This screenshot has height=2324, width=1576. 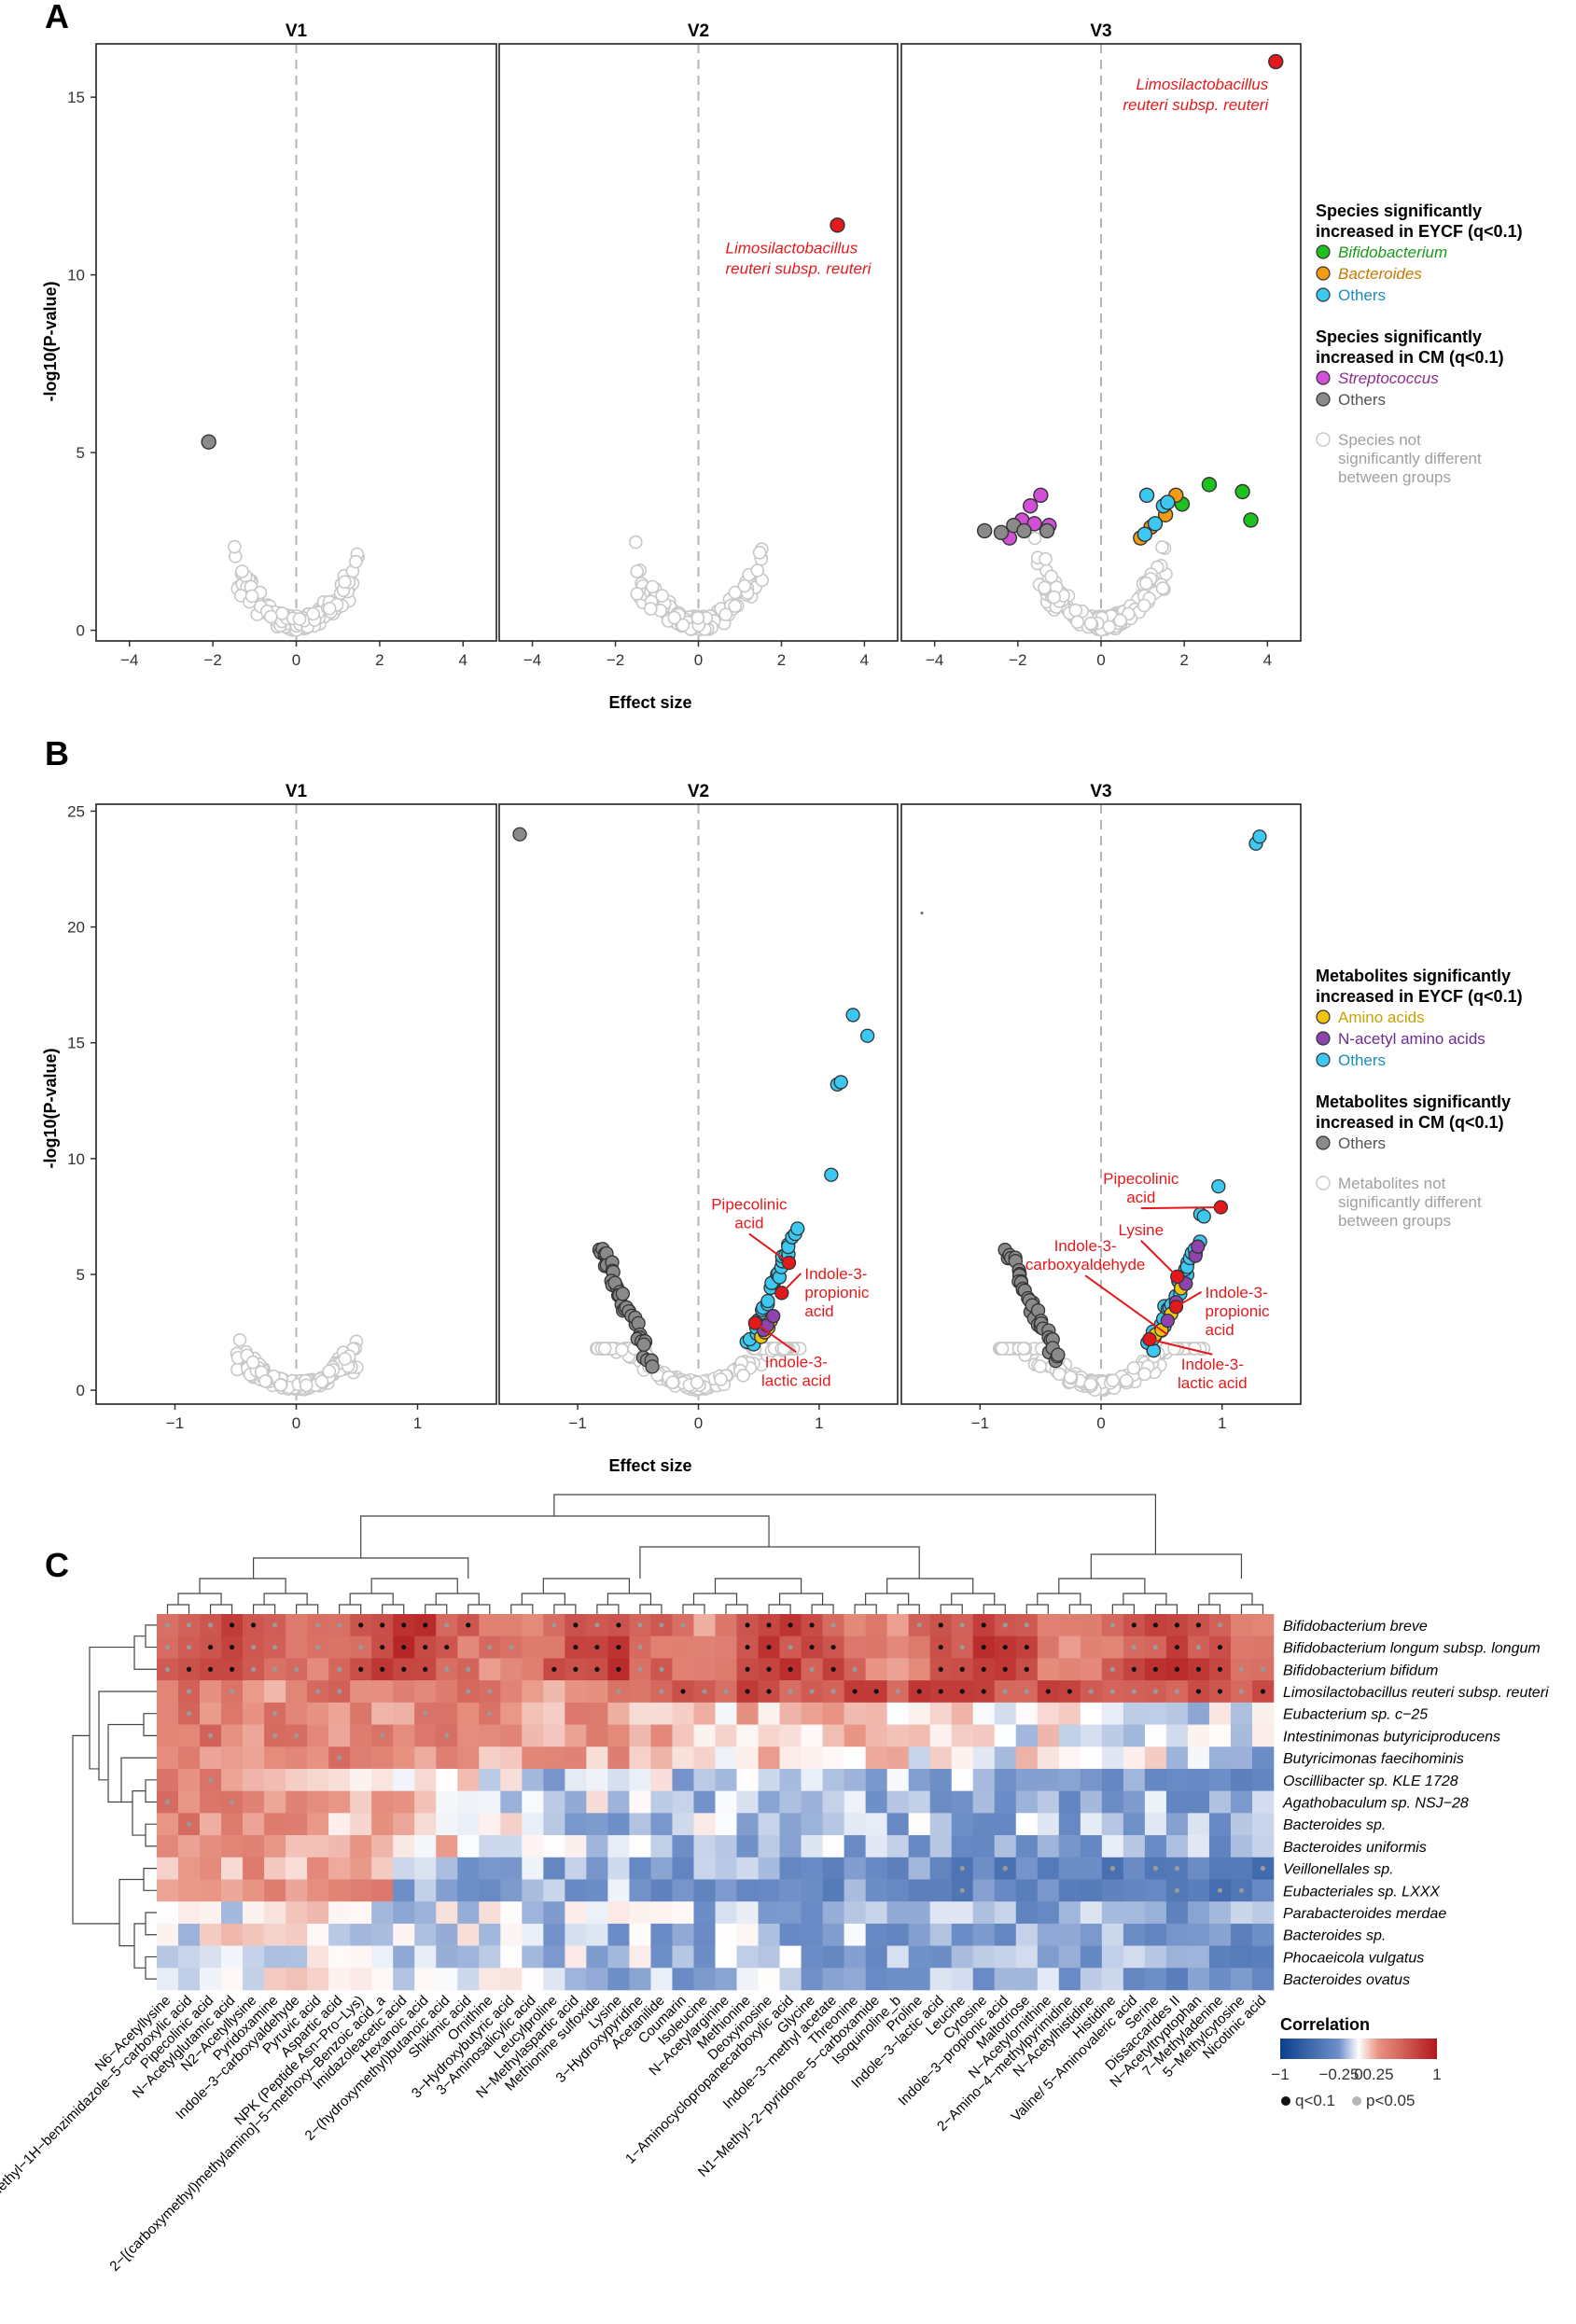 What do you see at coordinates (1220, 1330) in the screenshot?
I see `annotation-text: acid` at bounding box center [1220, 1330].